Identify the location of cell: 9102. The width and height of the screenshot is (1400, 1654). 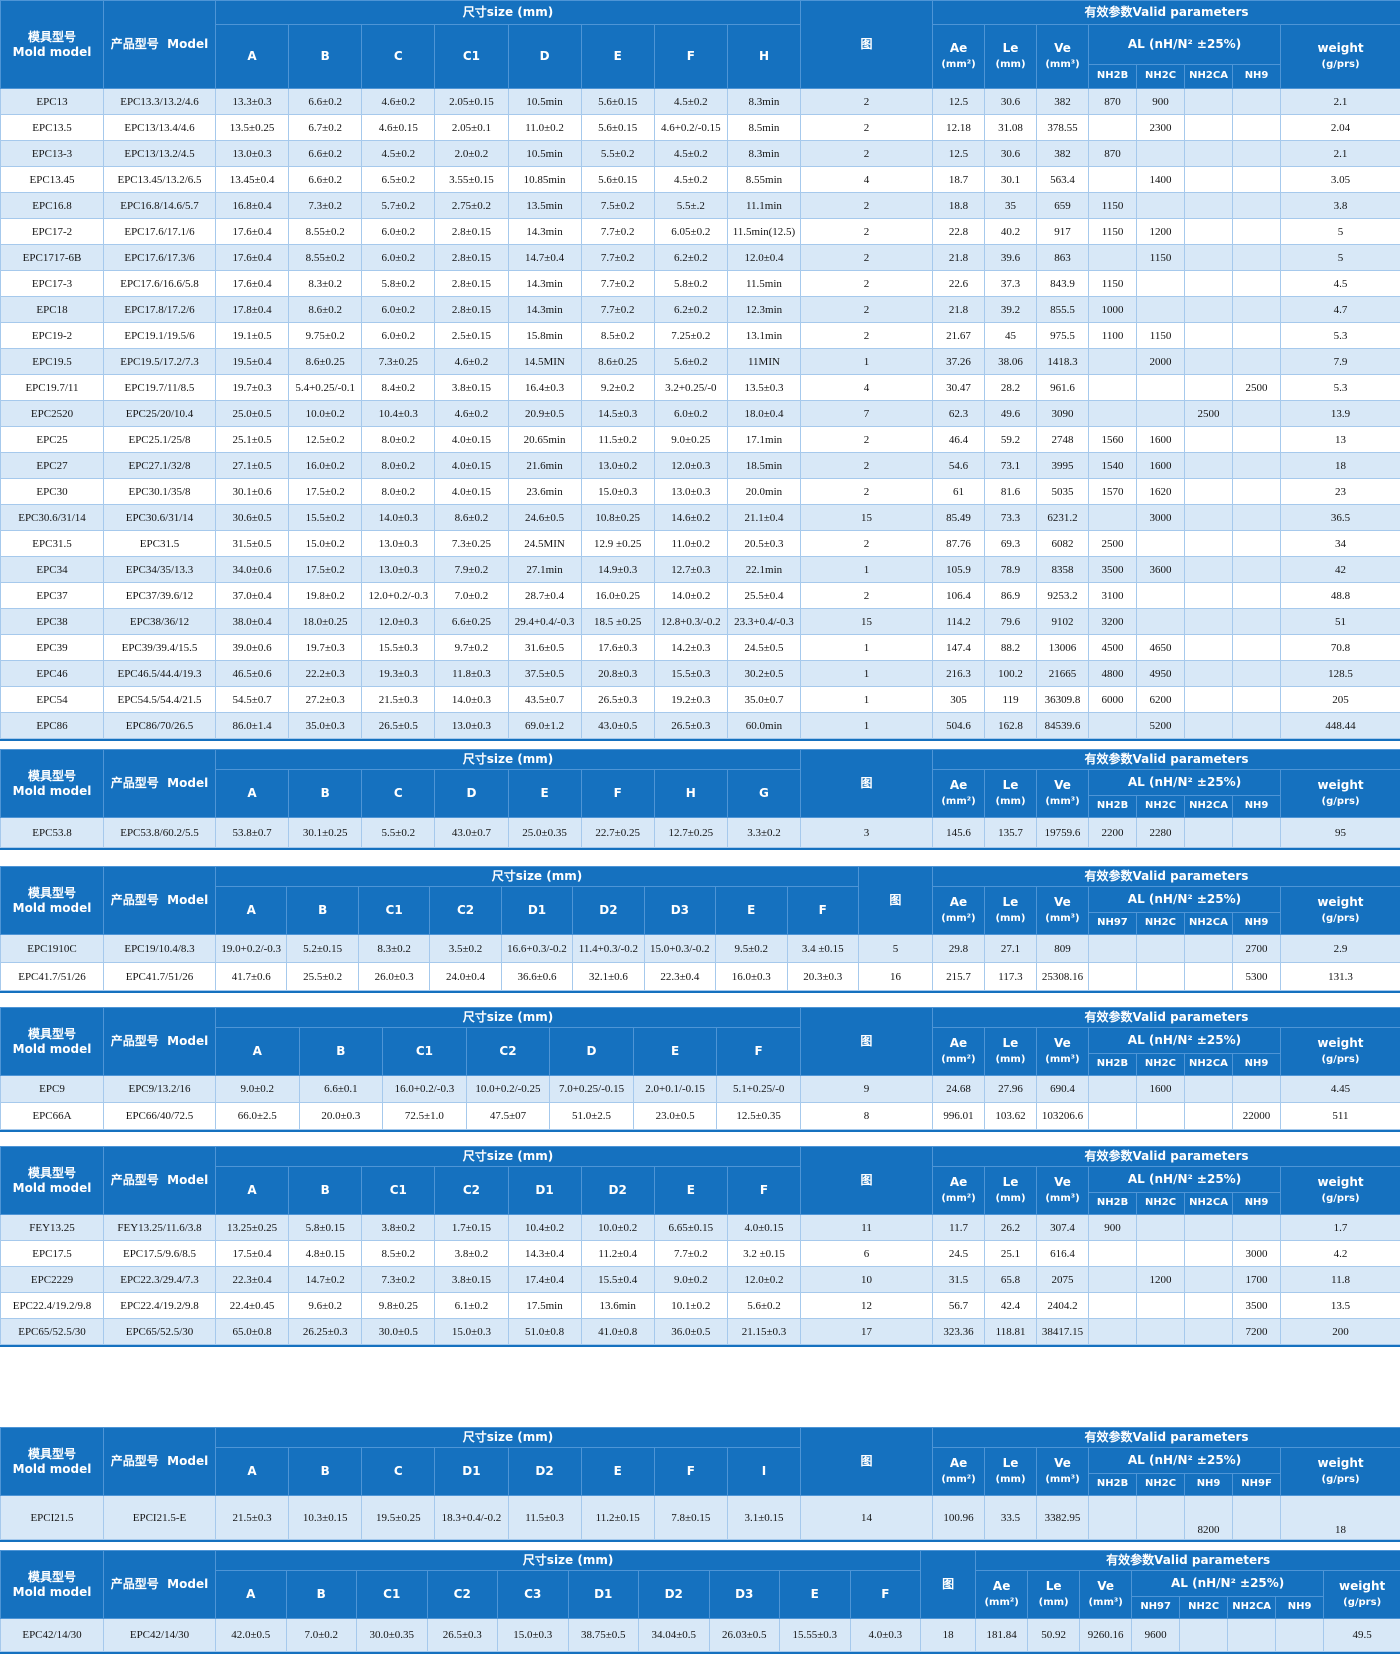
(1063, 622).